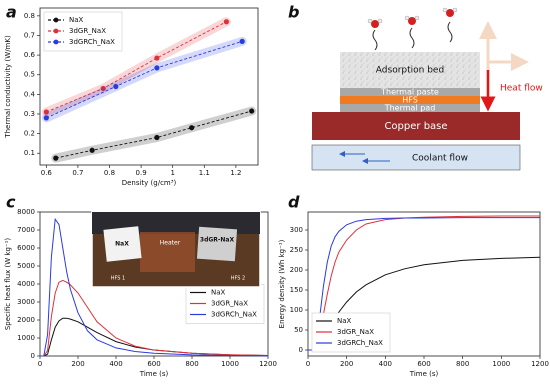 This screenshot has height=385, width=550. Describe the element at coordinates (26, 248) in the screenshot. I see `y-tick-label: 6000` at that location.